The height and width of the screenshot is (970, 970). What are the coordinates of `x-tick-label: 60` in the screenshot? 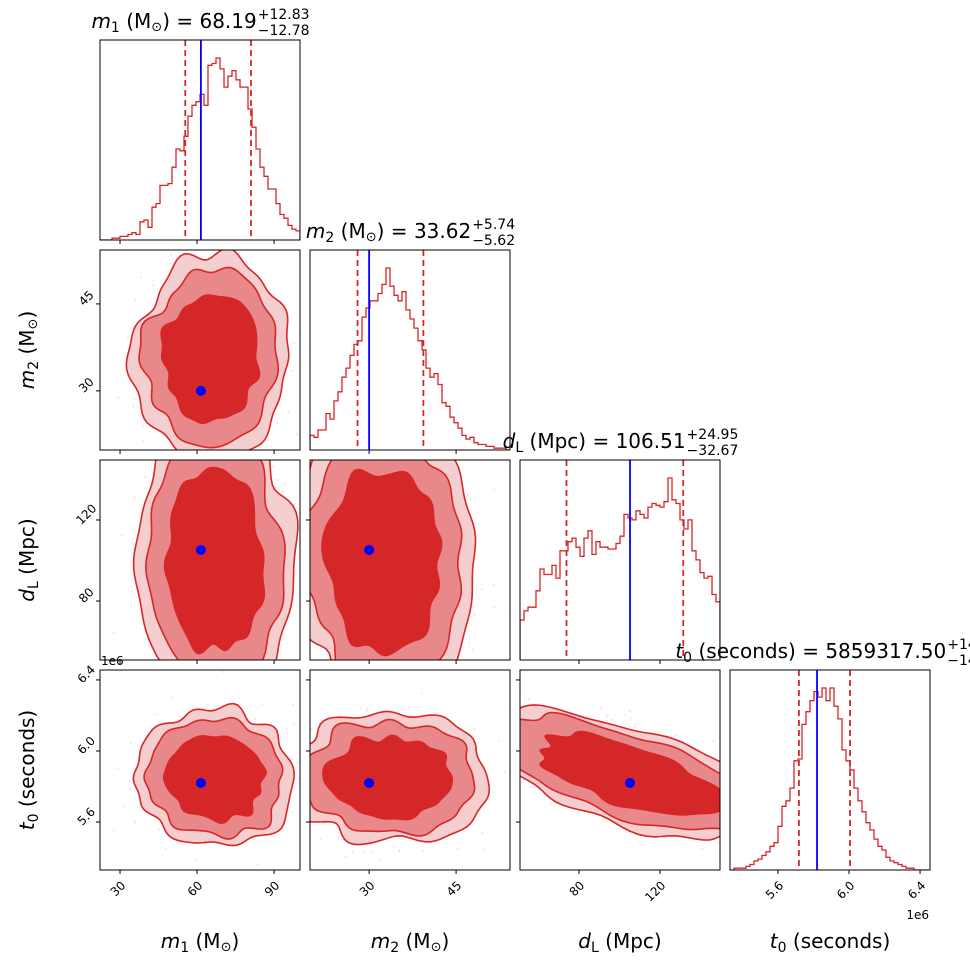 It's located at (195, 888).